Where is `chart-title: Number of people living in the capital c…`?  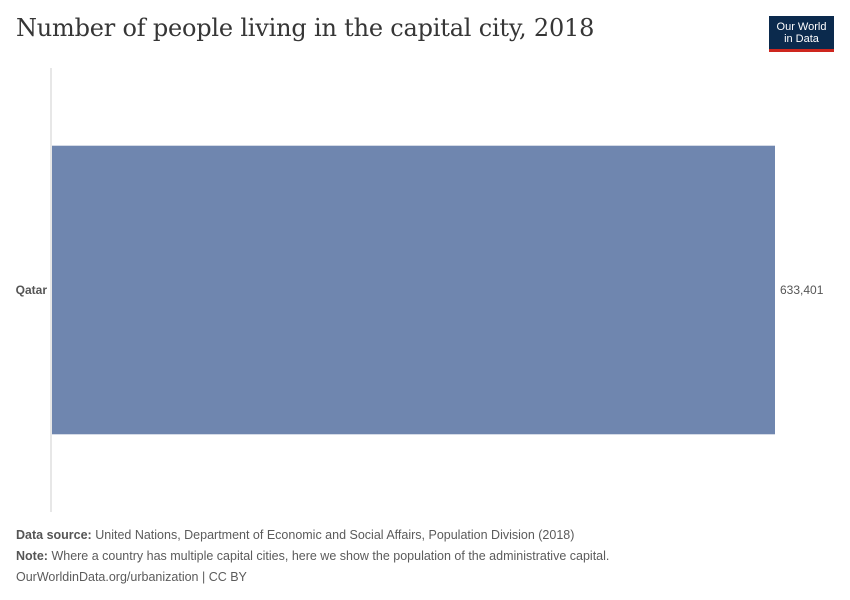 chart-title: Number of people living in the capital c… is located at coordinates (305, 28).